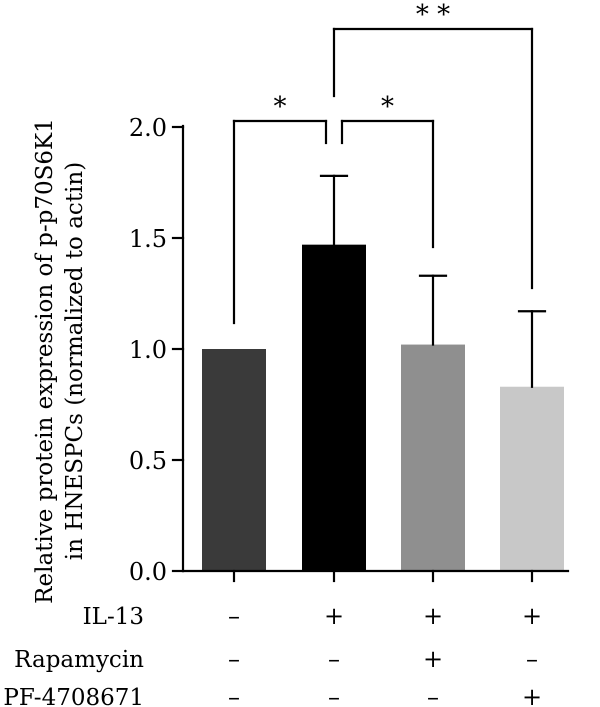  What do you see at coordinates (334, 695) in the screenshot?
I see `treatment-sign-3-2: –` at bounding box center [334, 695].